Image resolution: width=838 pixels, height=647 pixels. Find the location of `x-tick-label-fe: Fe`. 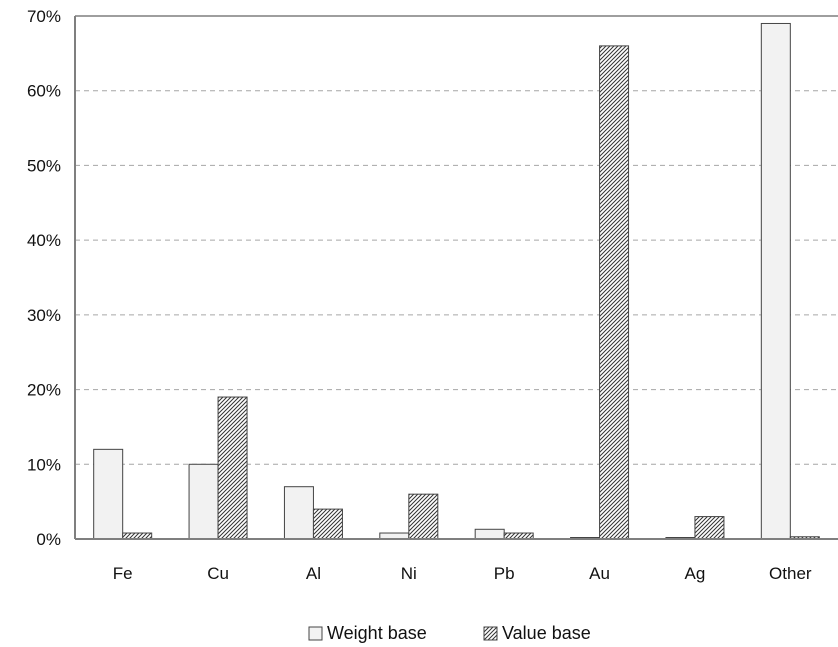

x-tick-label-fe: Fe is located at coordinates (123, 573).